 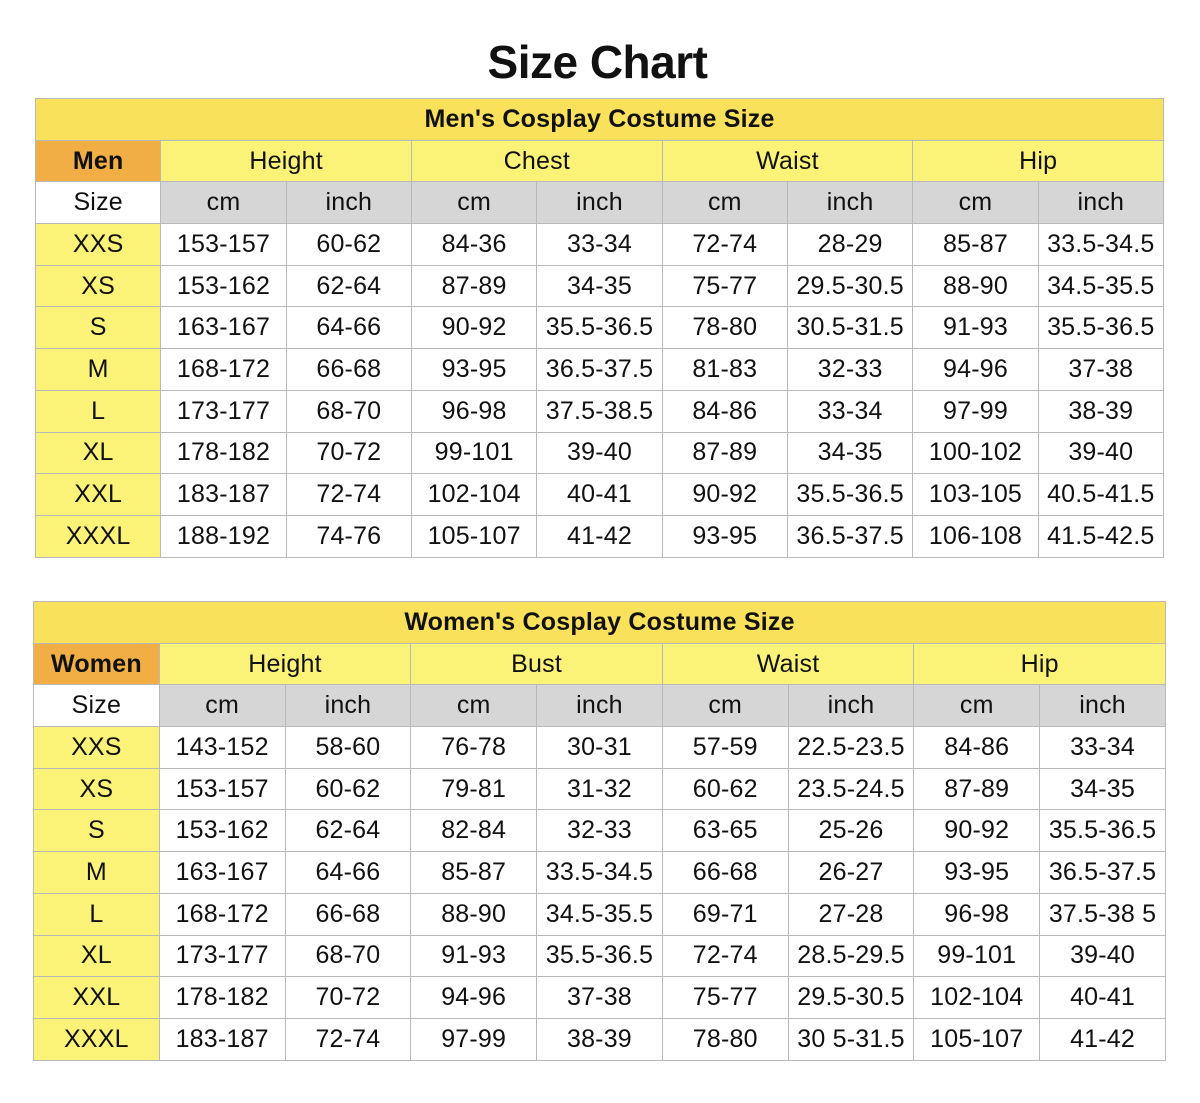 What do you see at coordinates (96, 997) in the screenshot?
I see `women-row-size: XXL` at bounding box center [96, 997].